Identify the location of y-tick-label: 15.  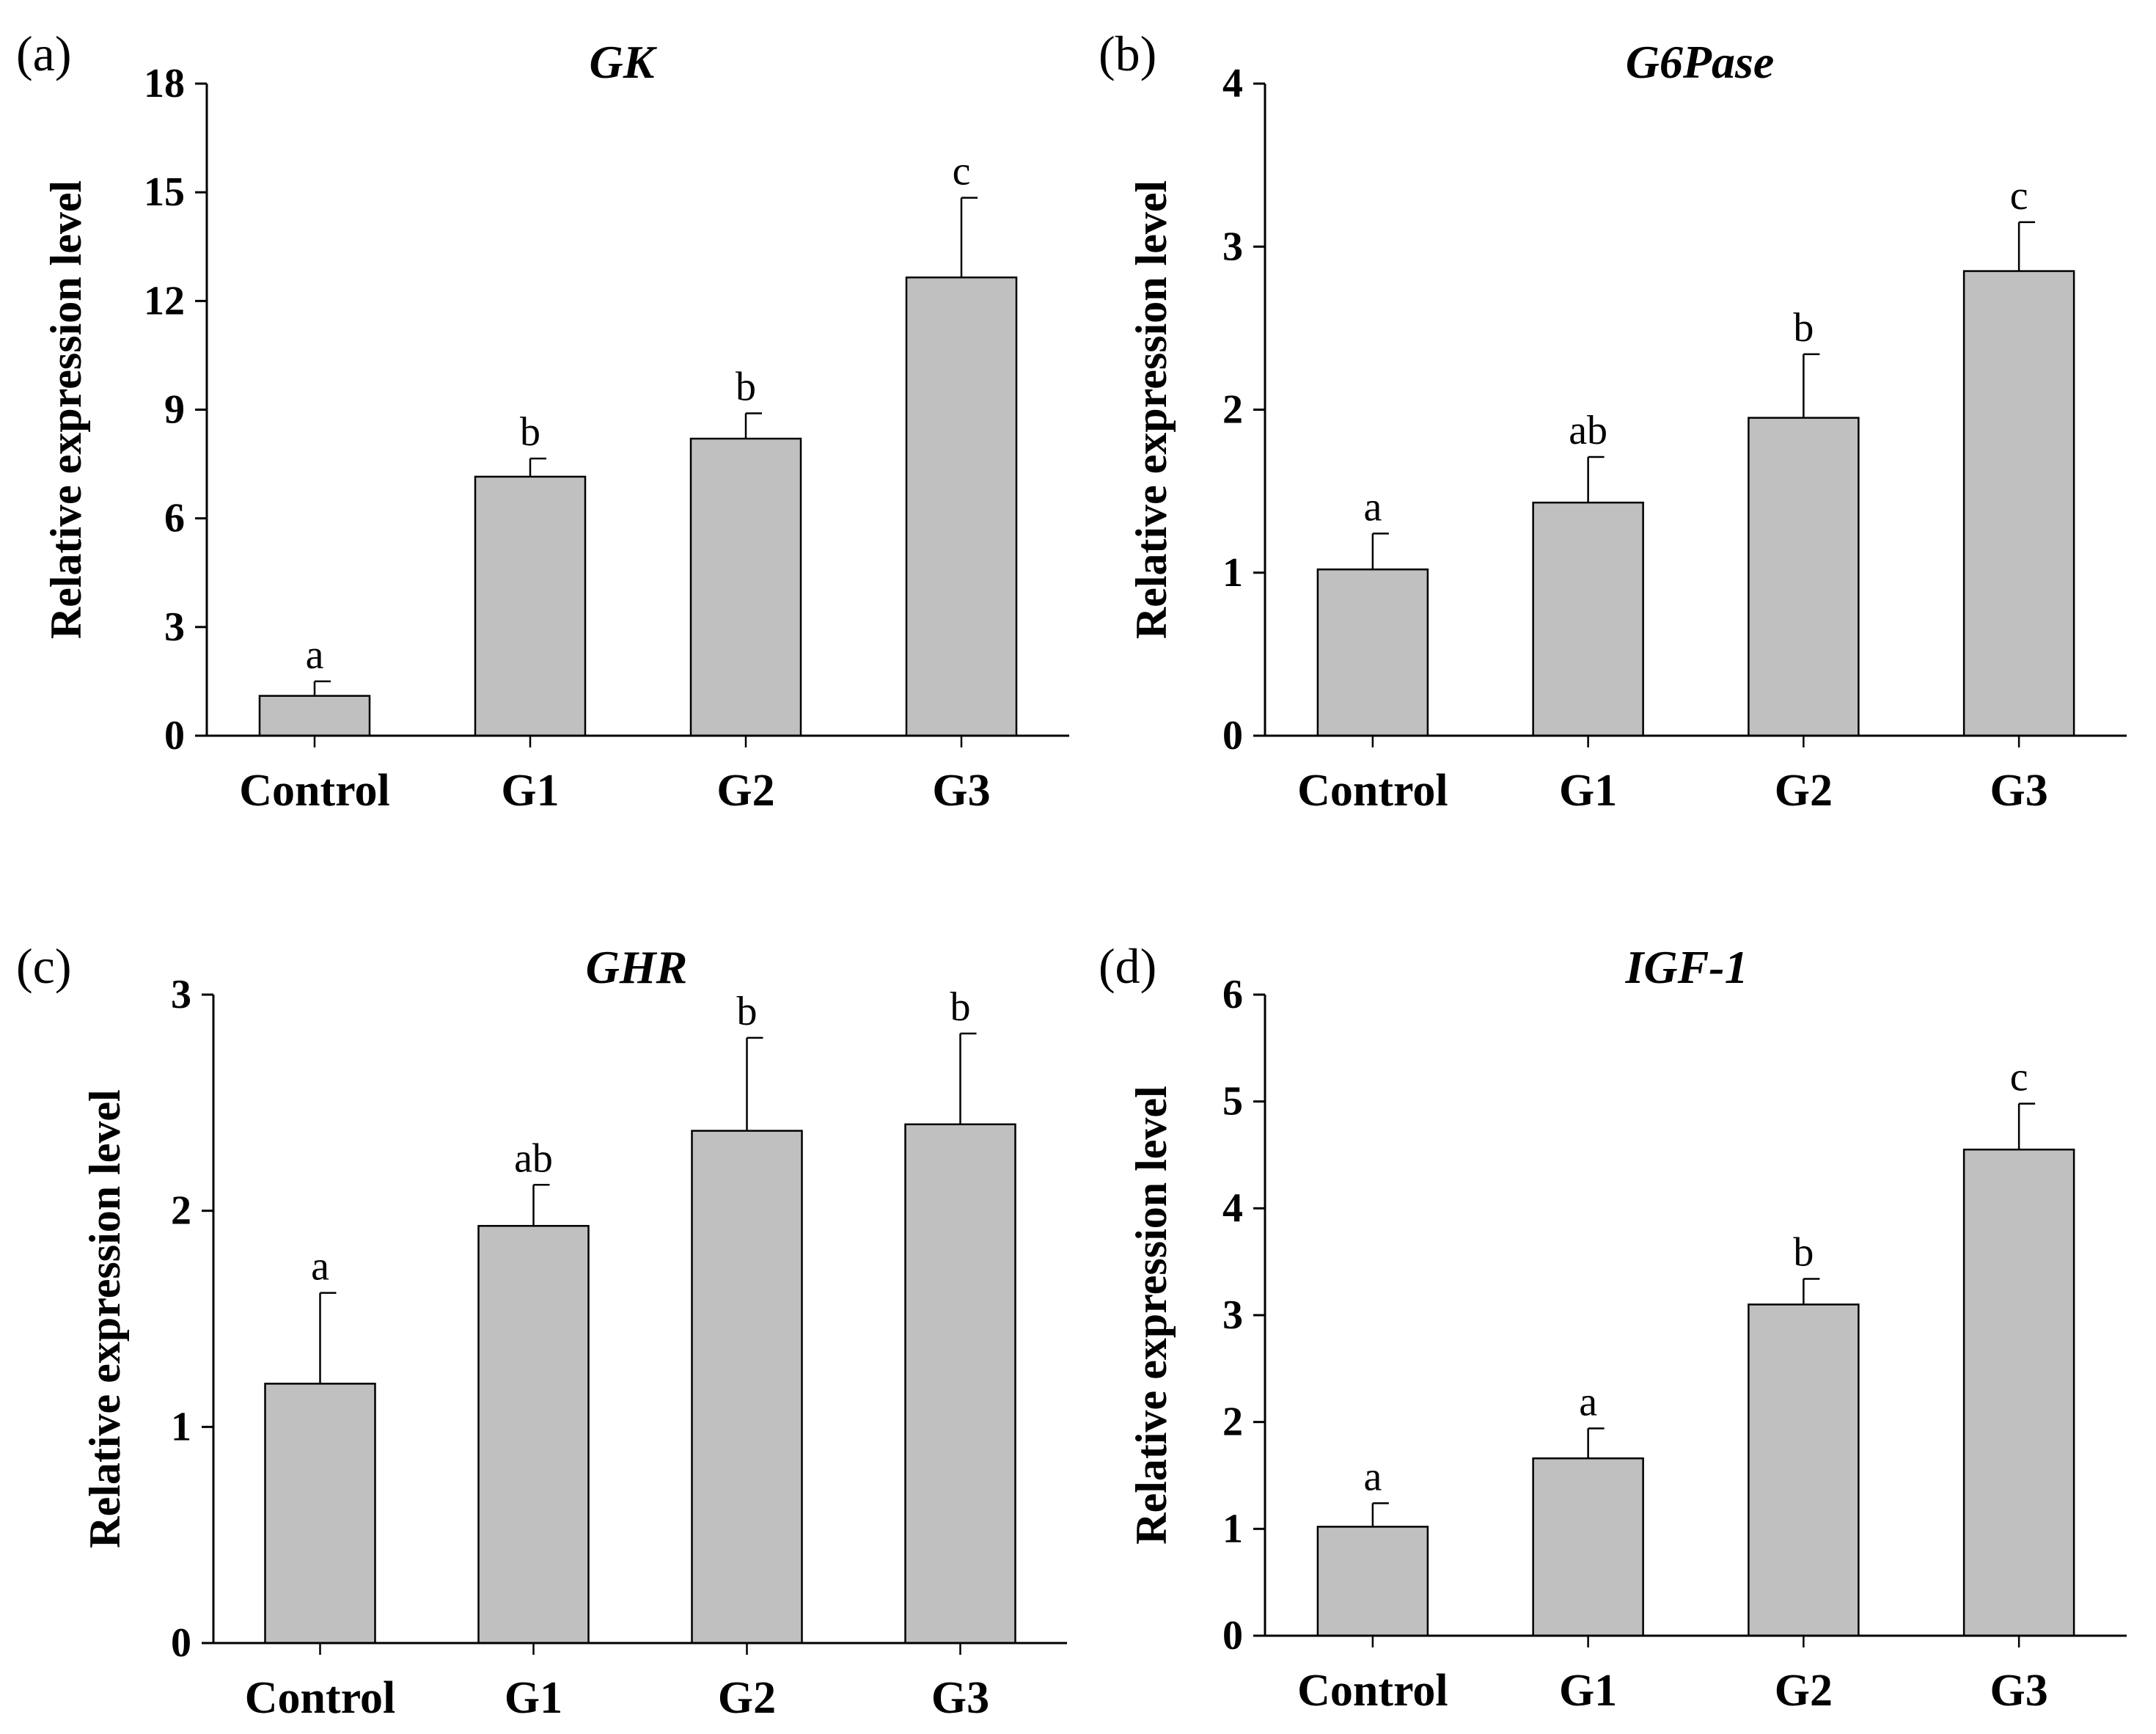
(164, 192).